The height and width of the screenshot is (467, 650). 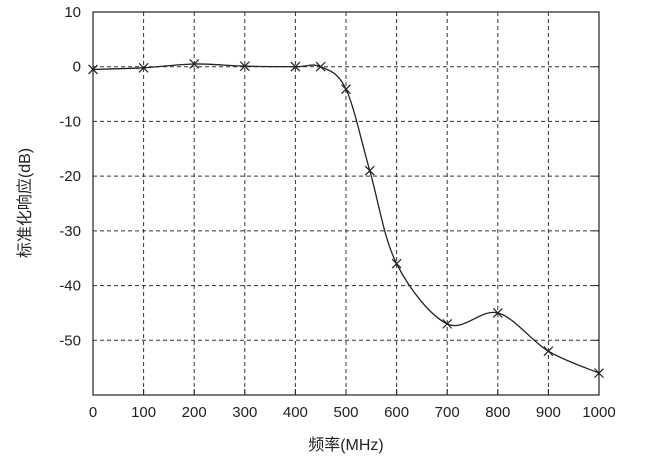 I want to click on x-tick-label: 500, so click(x=345, y=412).